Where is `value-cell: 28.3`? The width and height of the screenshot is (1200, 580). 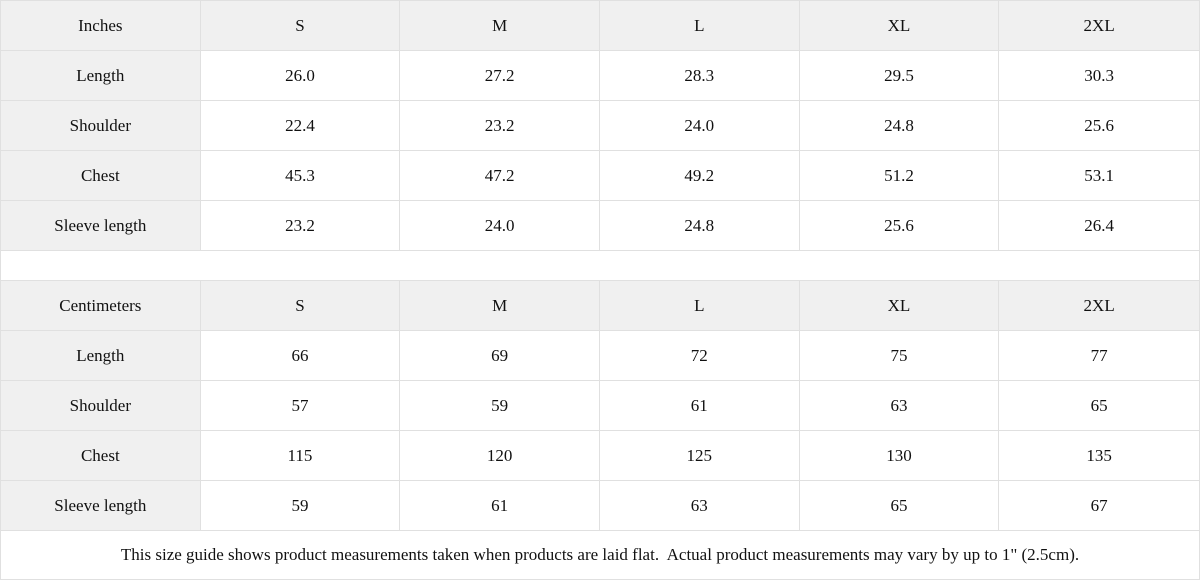
value-cell: 28.3 is located at coordinates (699, 76).